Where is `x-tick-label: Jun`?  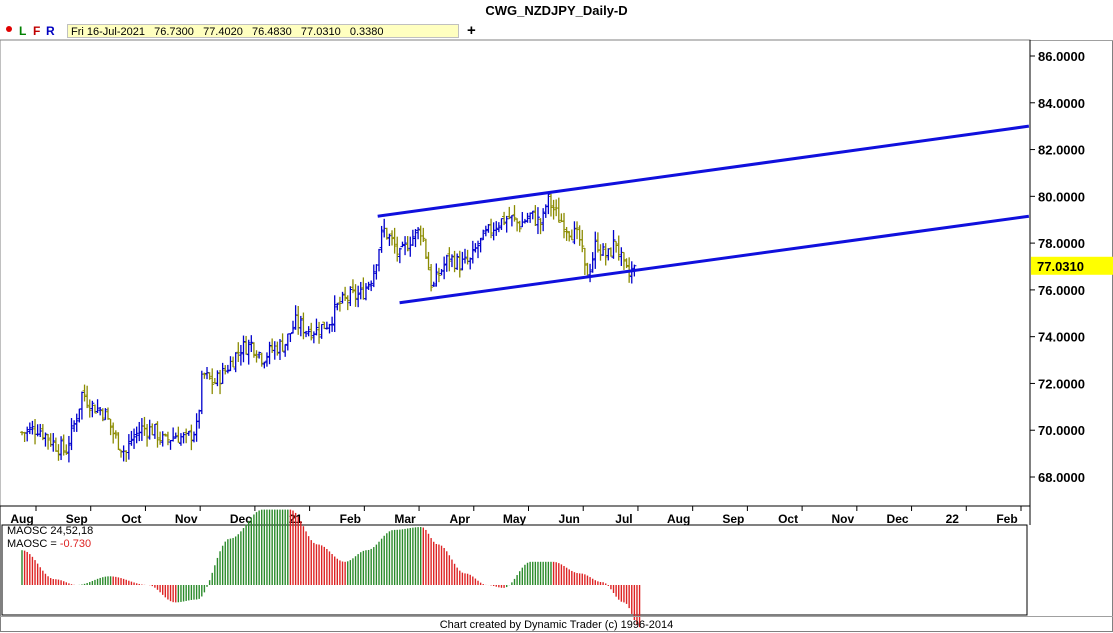 x-tick-label: Jun is located at coordinates (569, 519).